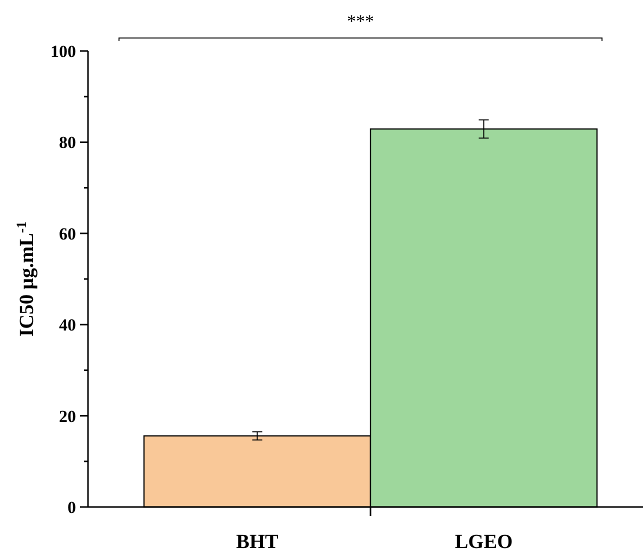 The height and width of the screenshot is (551, 643). I want to click on y-tick-label: 20, so click(67, 416).